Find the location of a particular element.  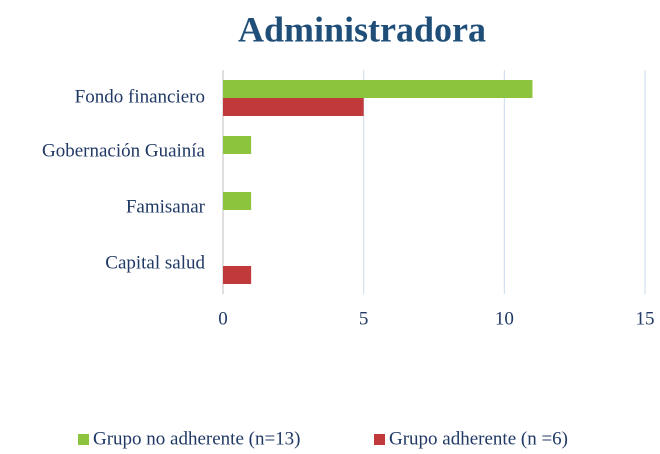

y-tick-label: Famisanar is located at coordinates (166, 206).